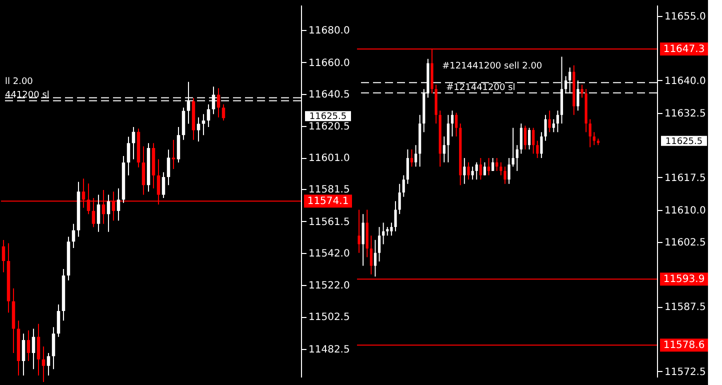 The image size is (722, 385). Describe the element at coordinates (329, 127) in the screenshot. I see `y-tick-label: 11620.5` at that location.